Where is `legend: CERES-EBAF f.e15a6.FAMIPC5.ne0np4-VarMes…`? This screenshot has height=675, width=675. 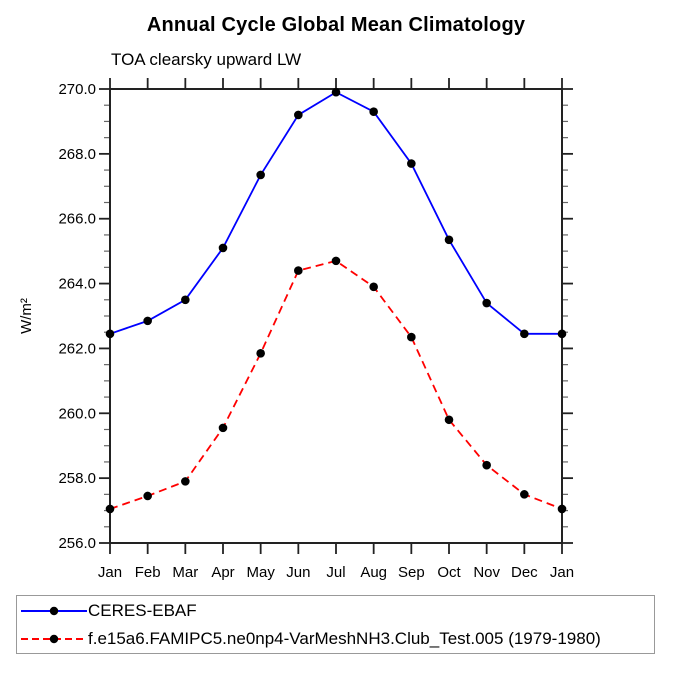 legend: CERES-EBAF f.e15a6.FAMIPC5.ne0np4-VarMes… is located at coordinates (335, 624).